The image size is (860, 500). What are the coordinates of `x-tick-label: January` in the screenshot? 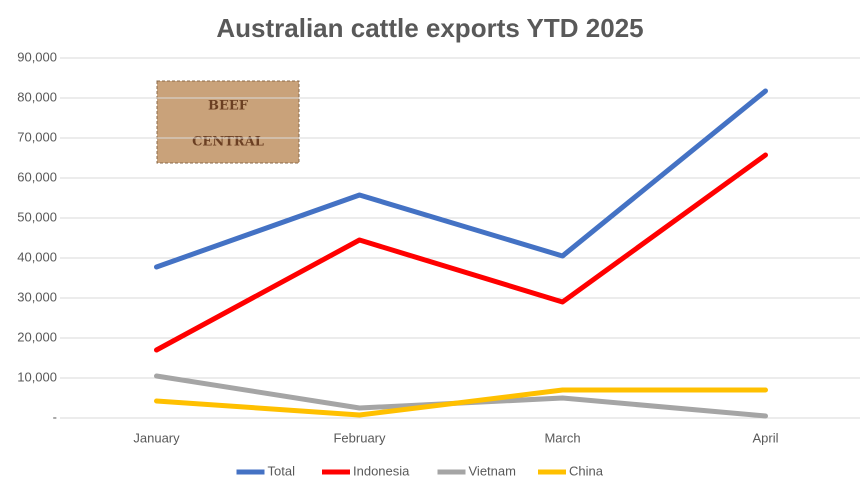 It's located at (156, 437).